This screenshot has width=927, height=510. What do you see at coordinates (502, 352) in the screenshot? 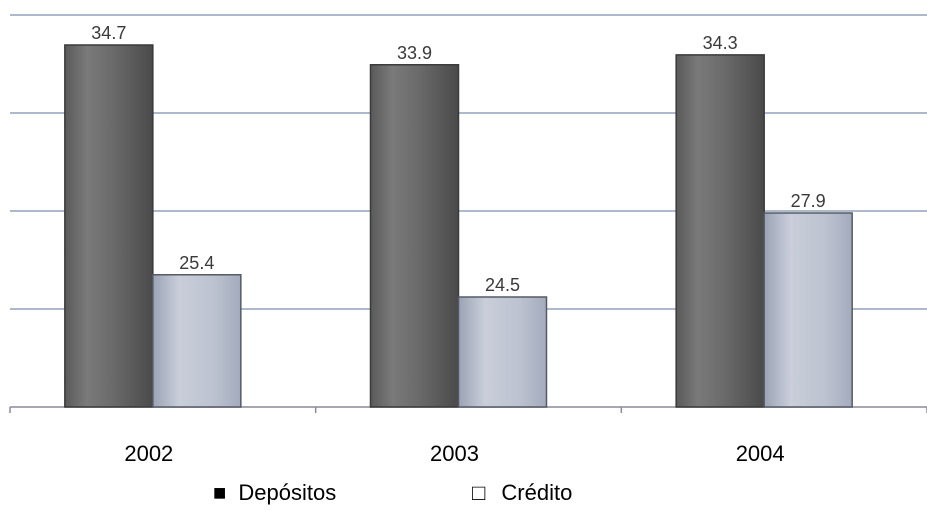
I see `bar-credito-2003` at bounding box center [502, 352].